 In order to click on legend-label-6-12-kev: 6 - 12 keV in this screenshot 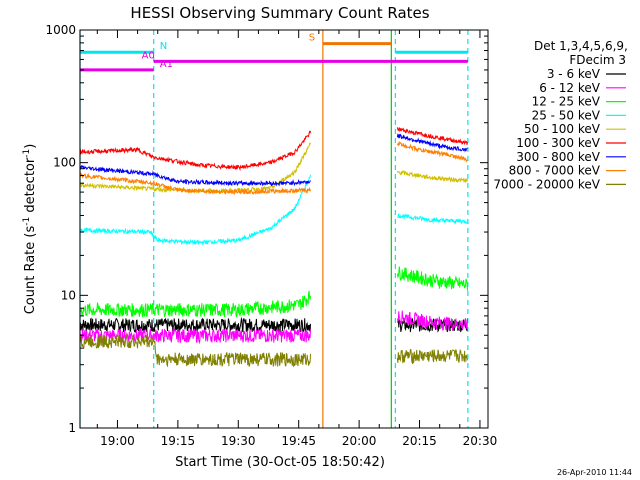, I will do `click(570, 88)`.